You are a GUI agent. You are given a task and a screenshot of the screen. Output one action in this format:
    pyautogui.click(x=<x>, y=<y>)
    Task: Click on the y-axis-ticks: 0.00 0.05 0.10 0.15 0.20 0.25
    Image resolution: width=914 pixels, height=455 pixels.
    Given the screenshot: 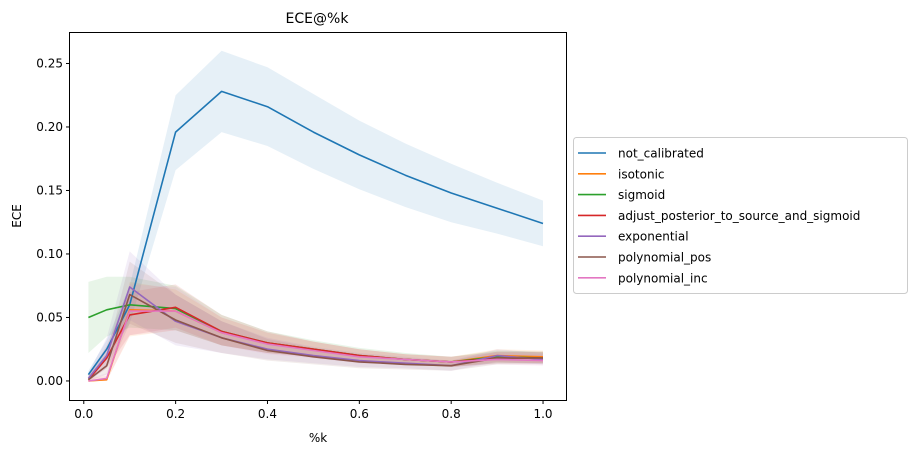 What is the action you would take?
    pyautogui.click(x=53, y=222)
    